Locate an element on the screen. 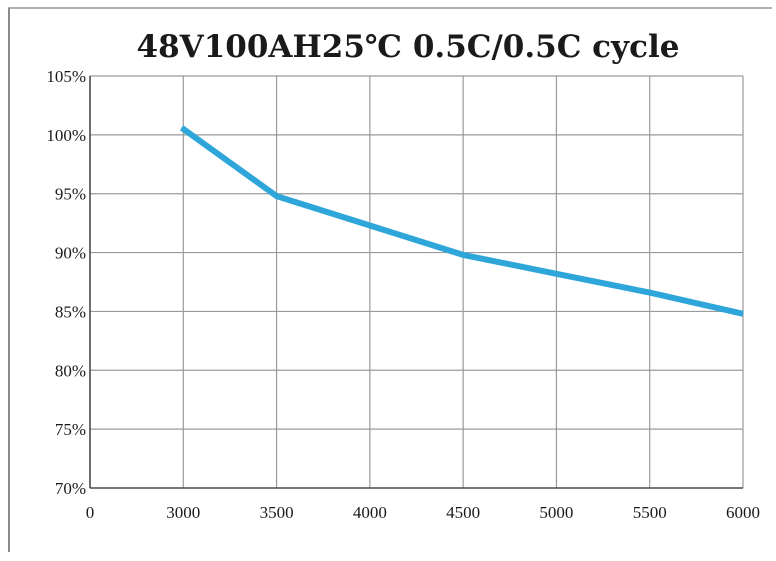 The width and height of the screenshot is (776, 561). y-tick-label: 105% is located at coordinates (66, 76).